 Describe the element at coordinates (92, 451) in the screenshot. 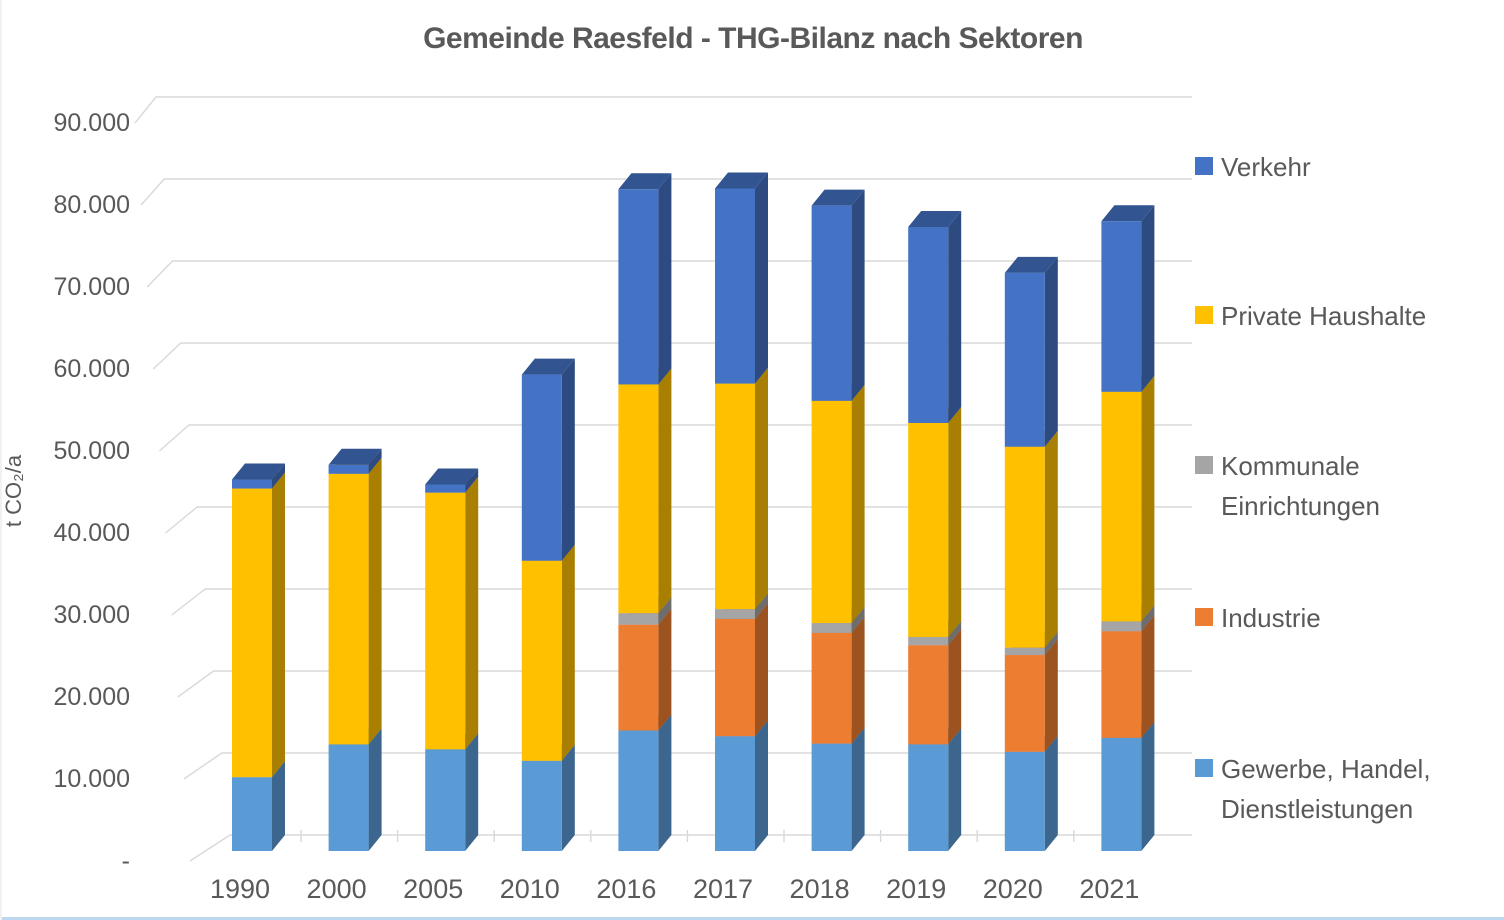

I see `y-tick-label: 50.000` at that location.